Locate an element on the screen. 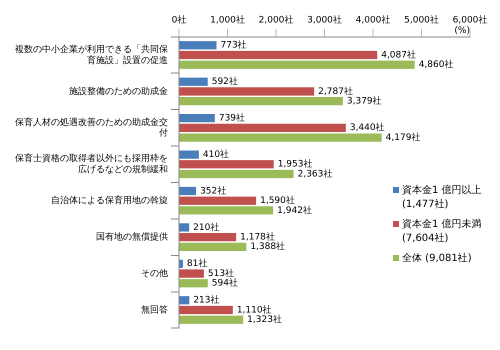  data-label: 739社 is located at coordinates (232, 118).